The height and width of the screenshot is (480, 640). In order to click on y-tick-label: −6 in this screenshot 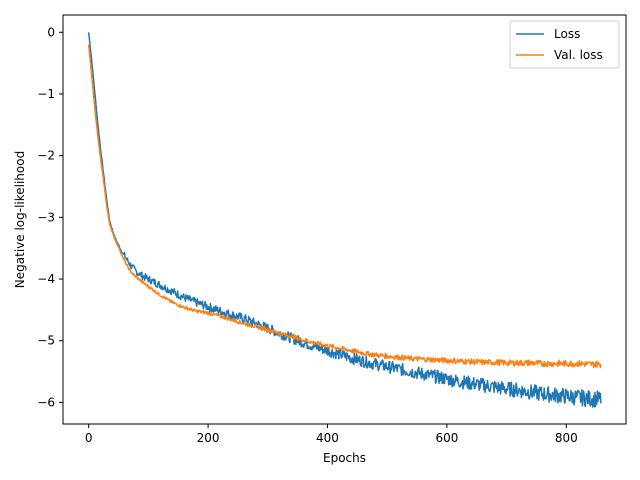, I will do `click(46, 402)`.